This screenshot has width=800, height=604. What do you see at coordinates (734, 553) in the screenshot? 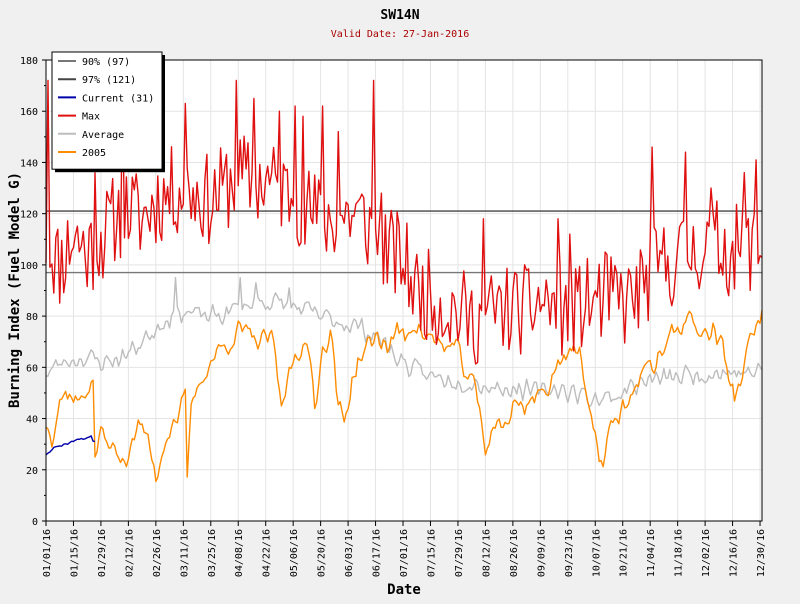
I see `x-tick-label: 12/16/16` at bounding box center [734, 553].